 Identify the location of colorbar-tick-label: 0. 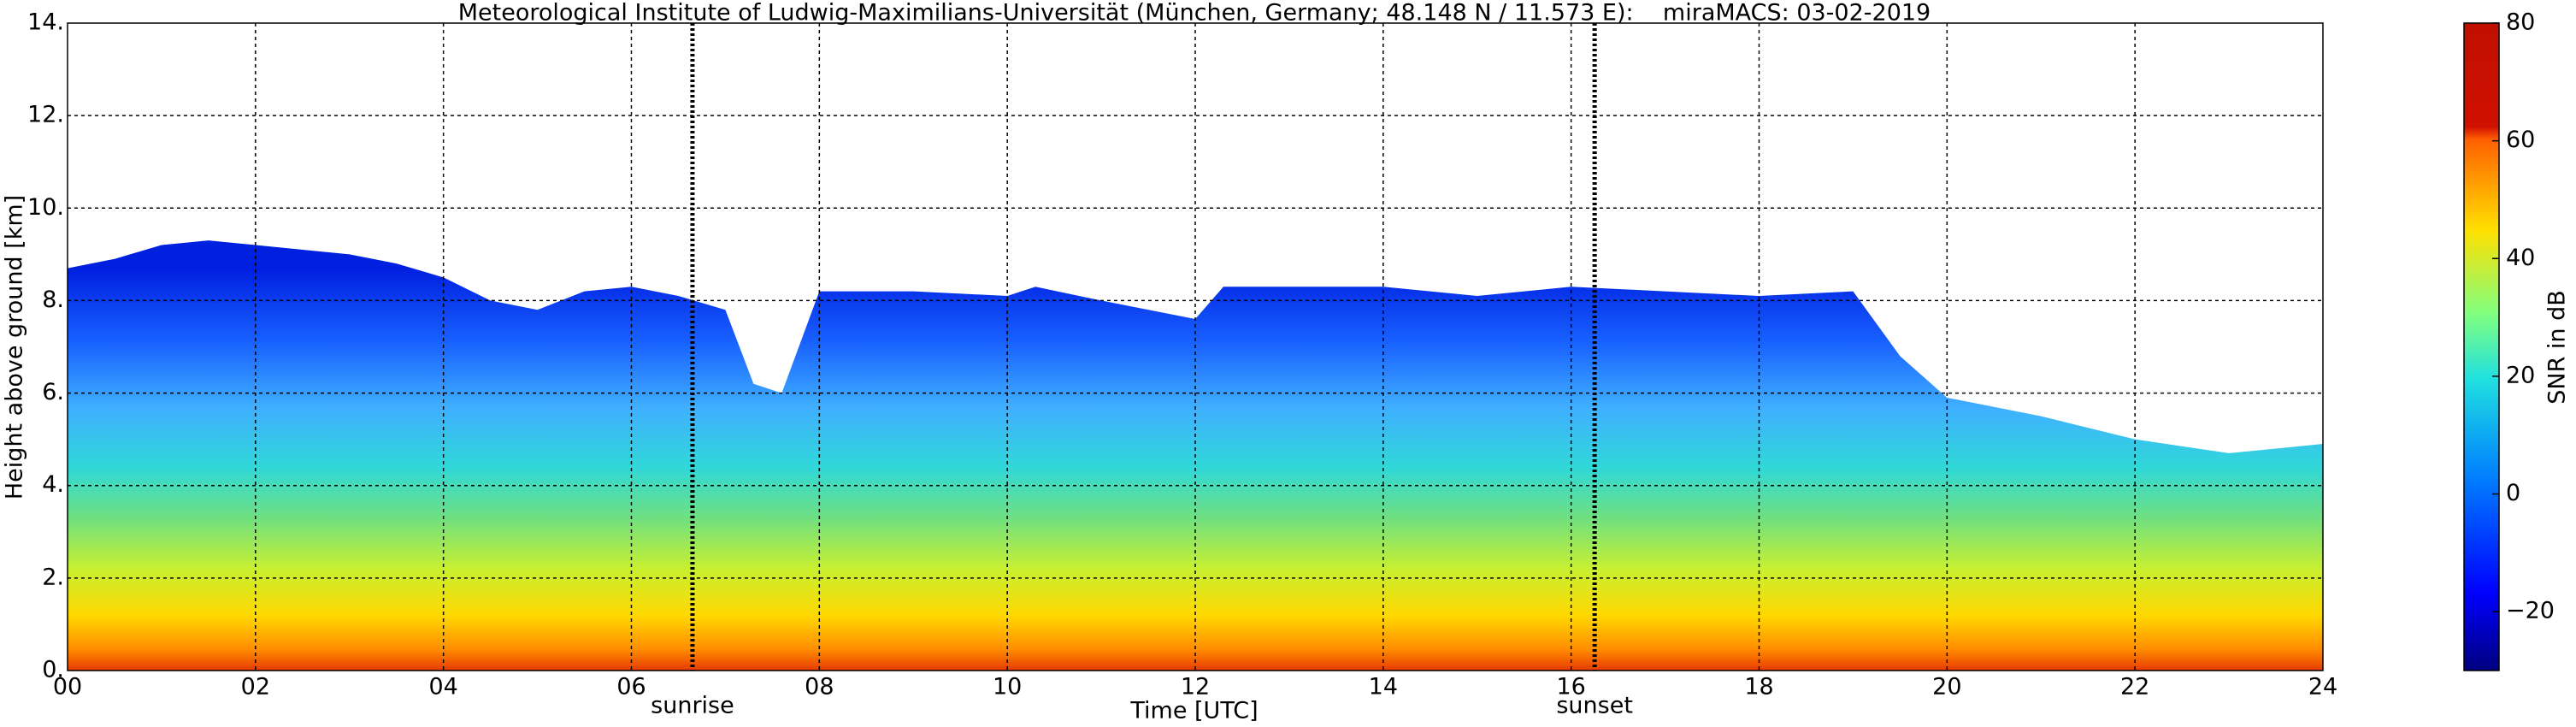
(2513, 493).